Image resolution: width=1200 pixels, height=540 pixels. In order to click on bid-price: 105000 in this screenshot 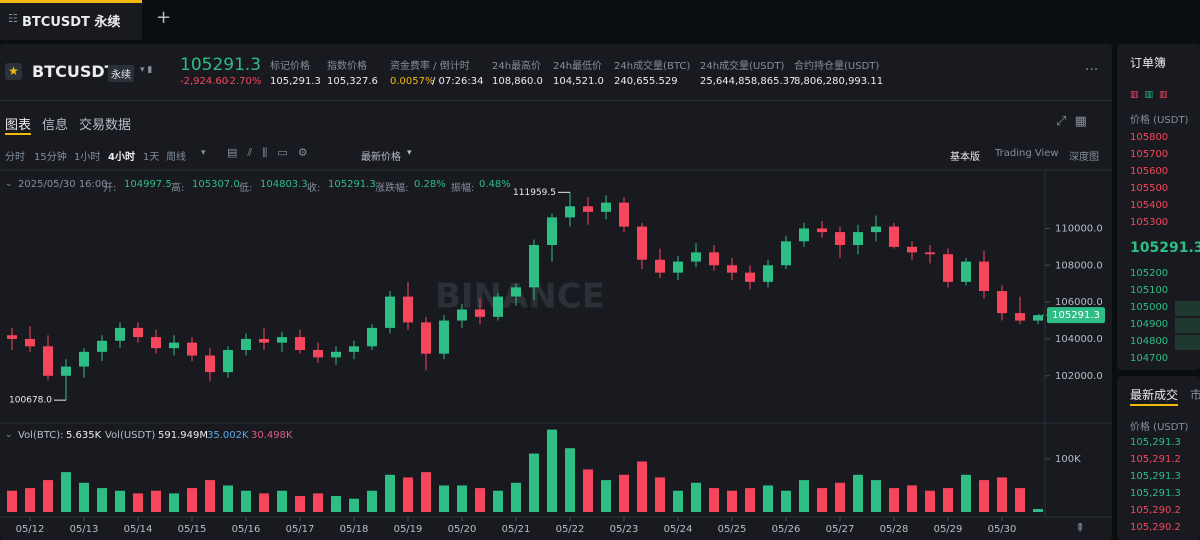, I will do `click(1149, 307)`.